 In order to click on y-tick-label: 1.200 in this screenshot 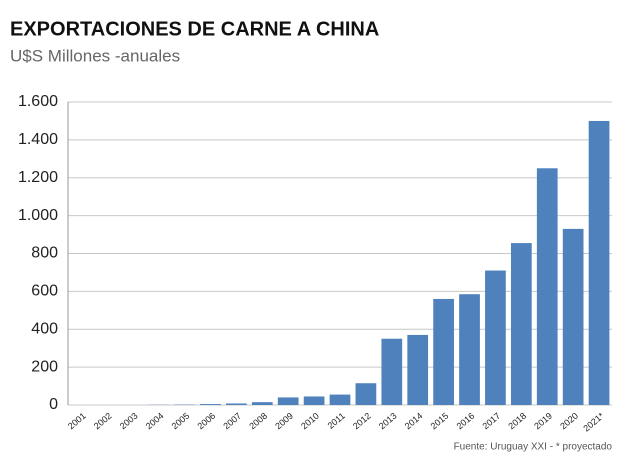, I will do `click(38, 177)`.